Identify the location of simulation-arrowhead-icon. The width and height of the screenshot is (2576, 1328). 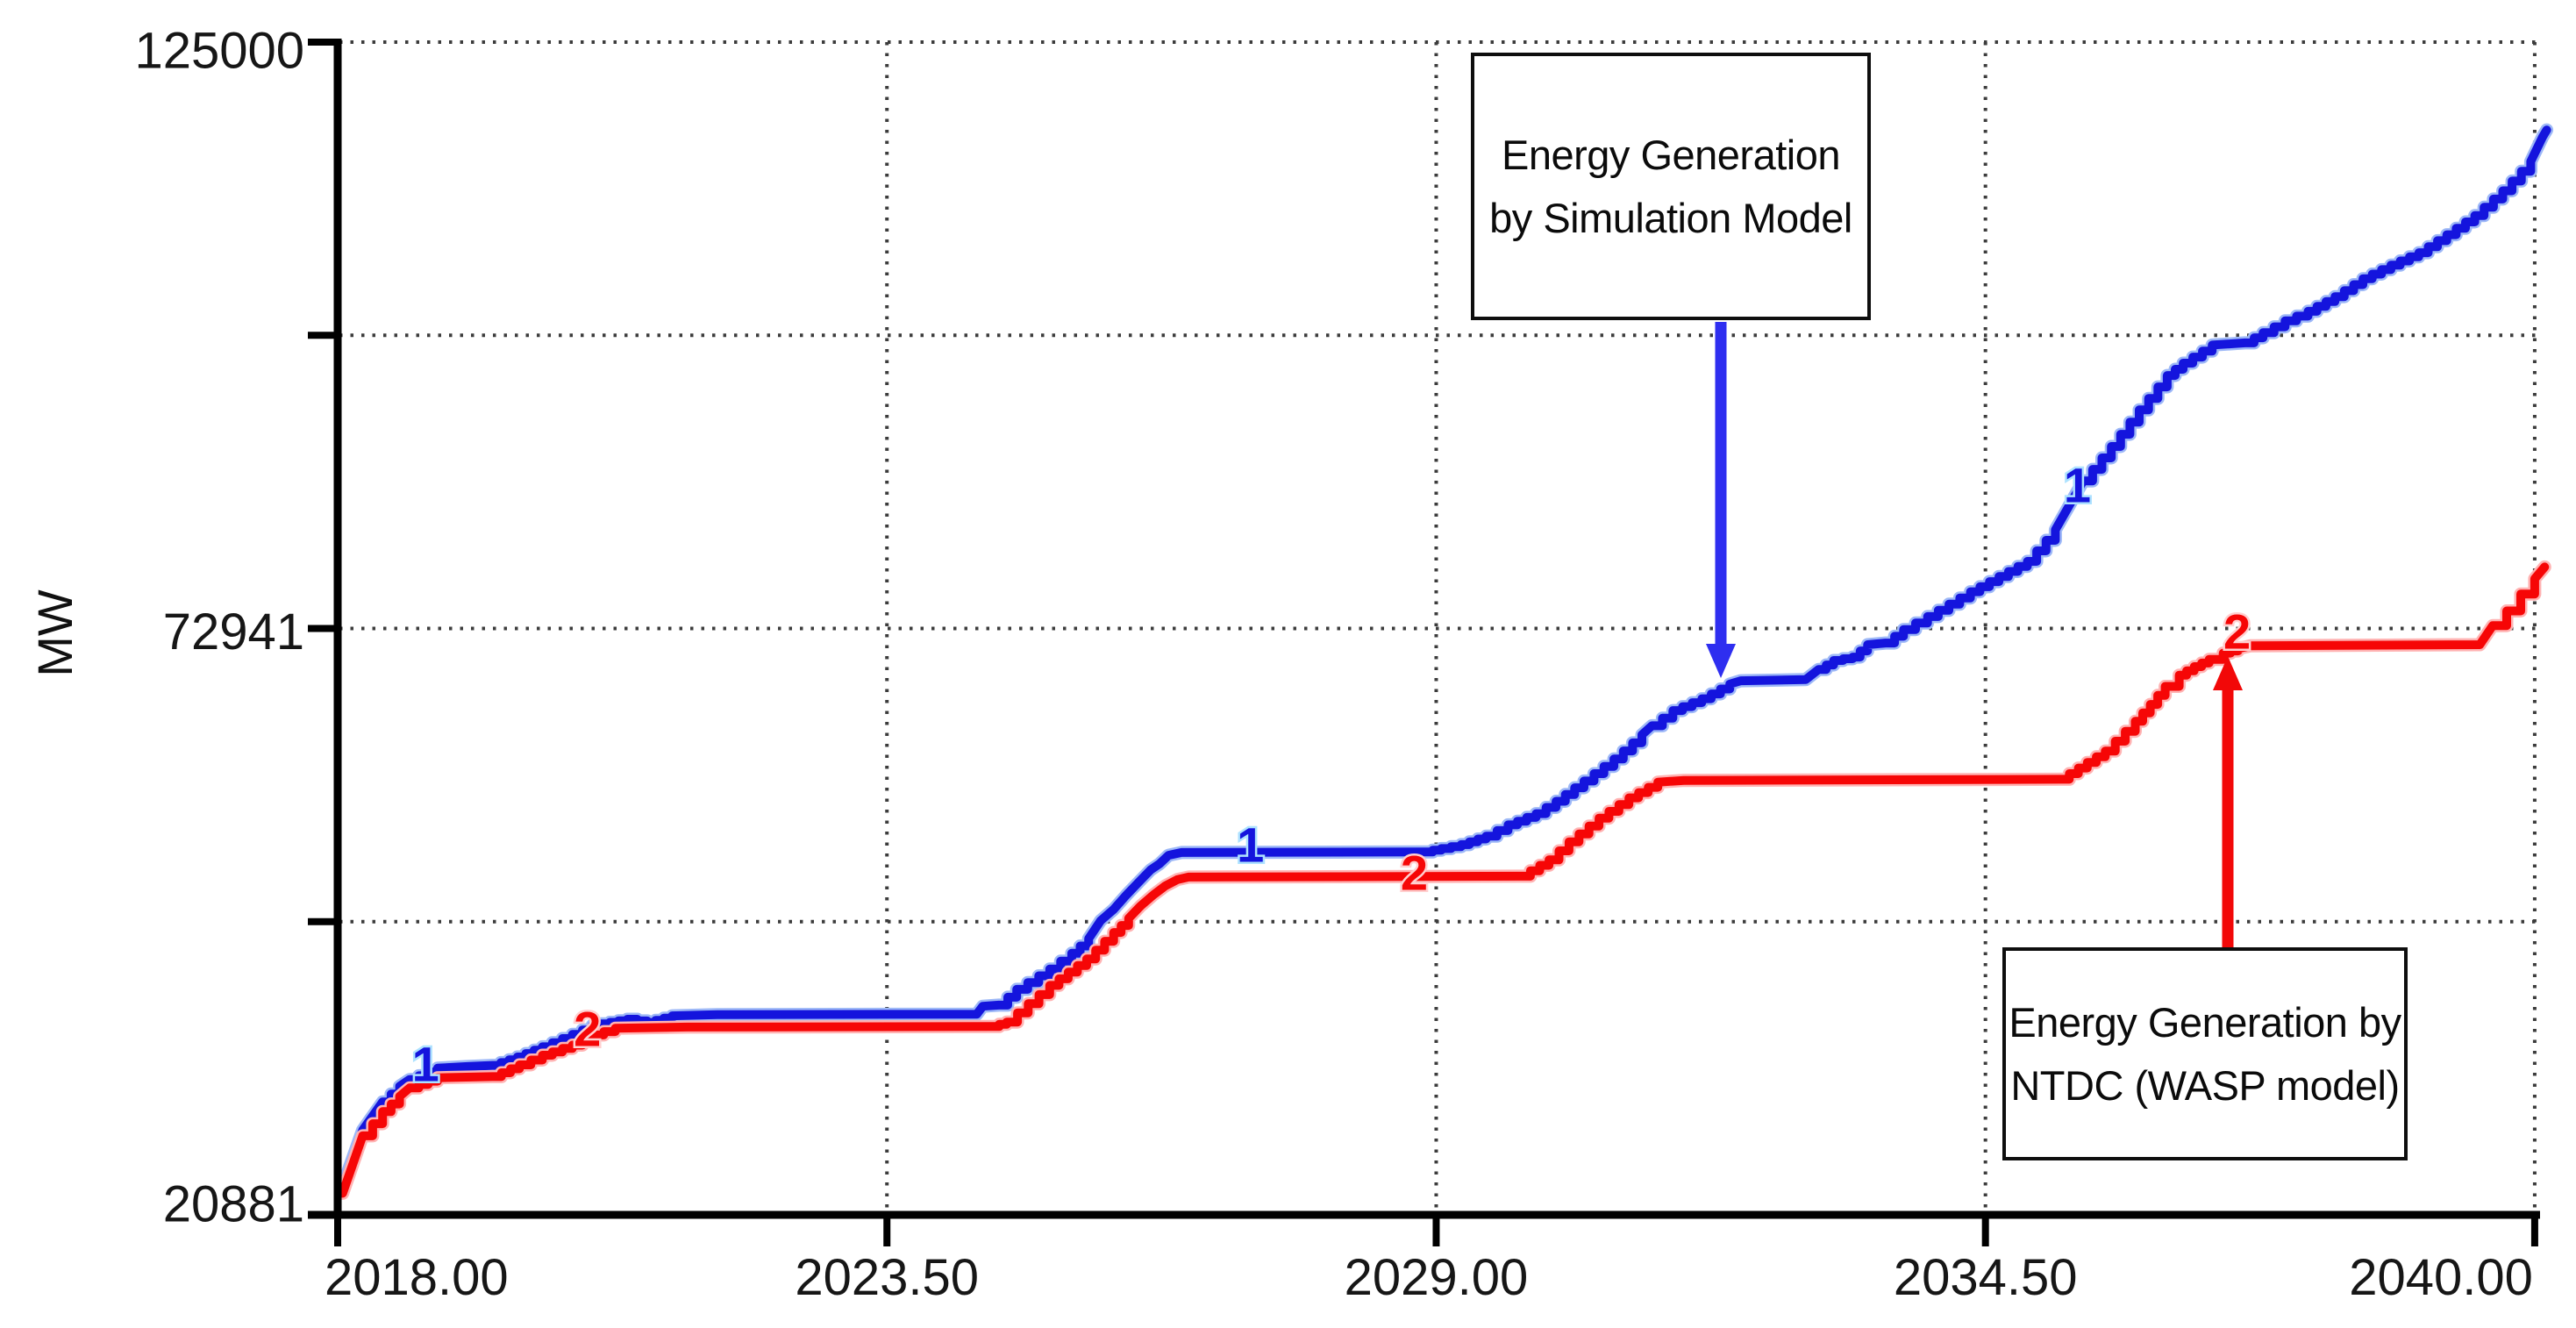
(1721, 661).